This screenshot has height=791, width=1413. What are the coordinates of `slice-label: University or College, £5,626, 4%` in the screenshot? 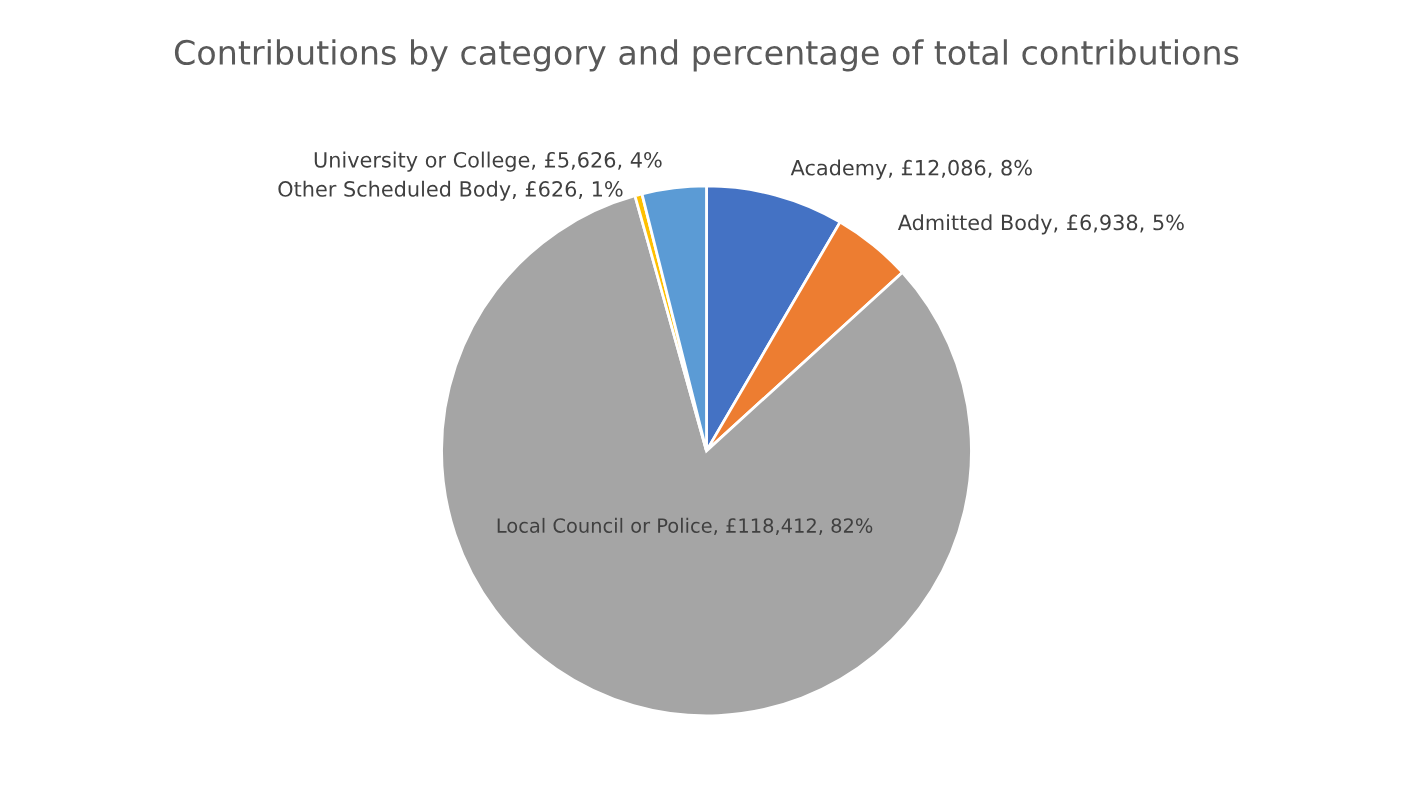 It's located at (488, 161).